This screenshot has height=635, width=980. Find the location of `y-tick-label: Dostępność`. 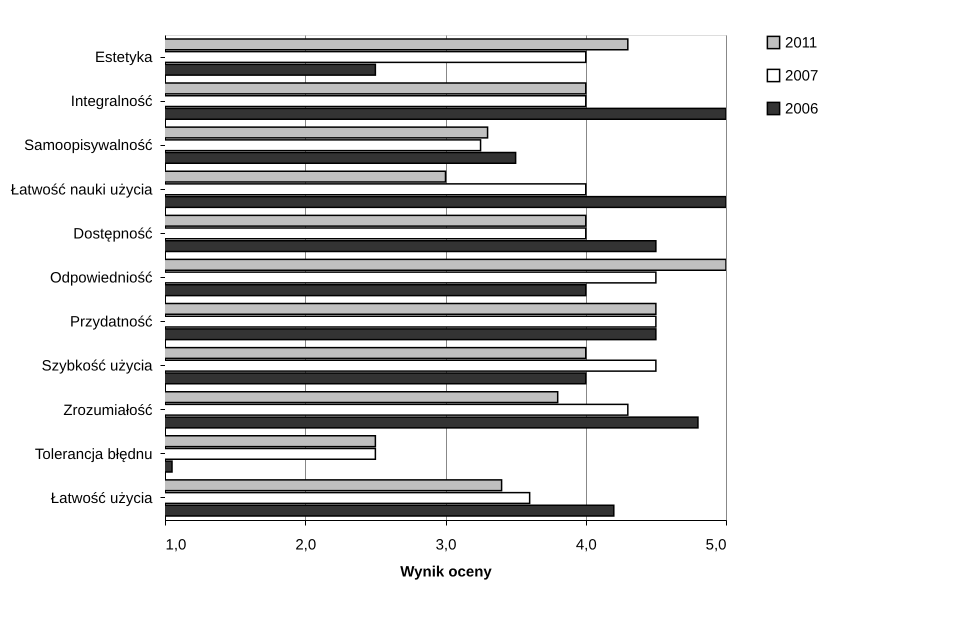

y-tick-label: Dostępność is located at coordinates (113, 233).